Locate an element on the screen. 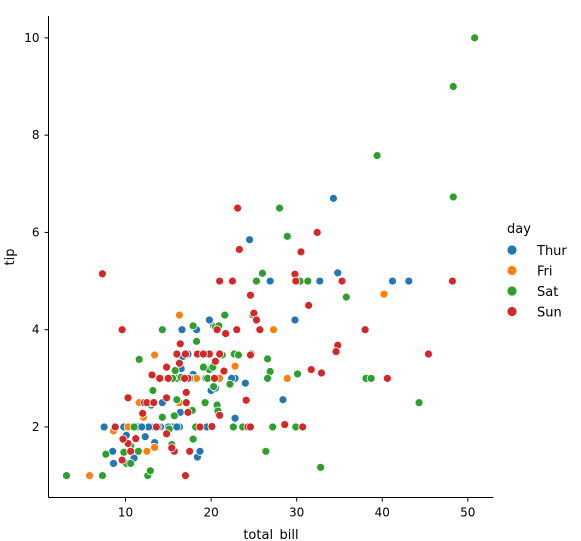 The image size is (581, 541). y-tick-label: 10 is located at coordinates (31, 38).